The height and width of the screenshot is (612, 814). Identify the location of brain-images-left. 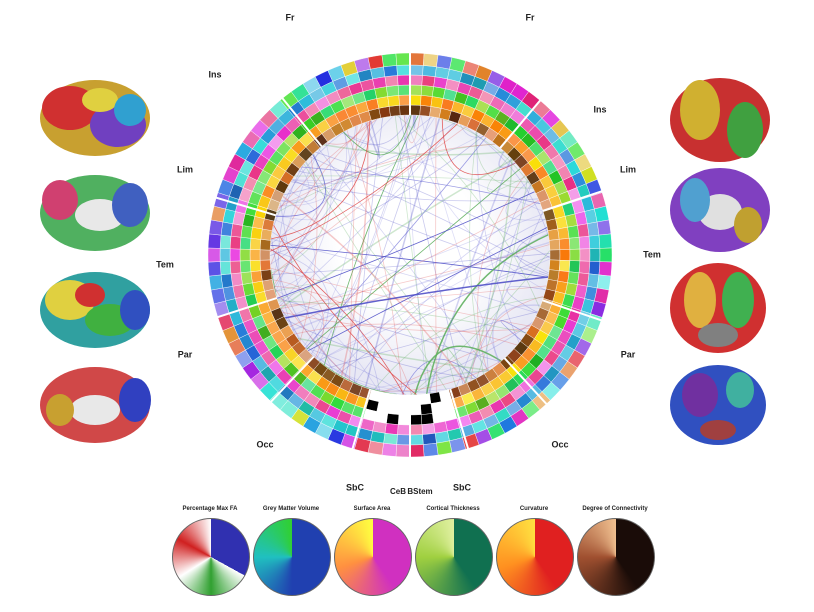
(95, 261).